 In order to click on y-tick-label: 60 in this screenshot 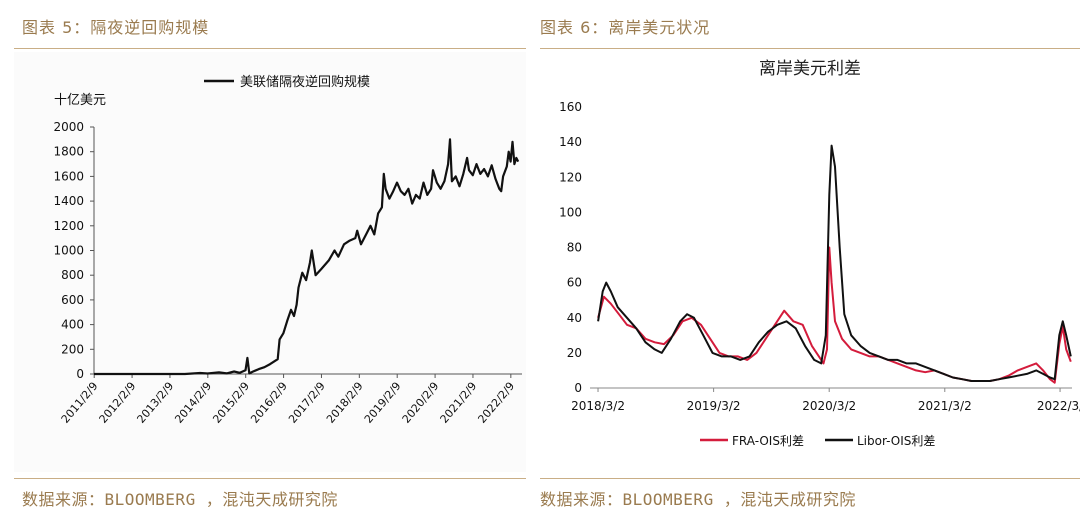, I will do `click(574, 283)`.